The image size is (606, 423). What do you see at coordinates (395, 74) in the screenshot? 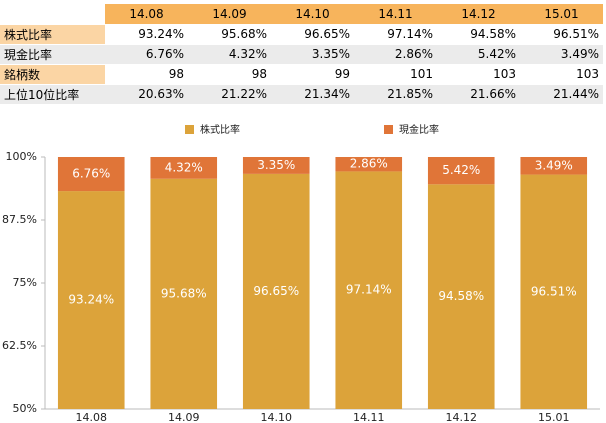
I see `cell: 101` at bounding box center [395, 74].